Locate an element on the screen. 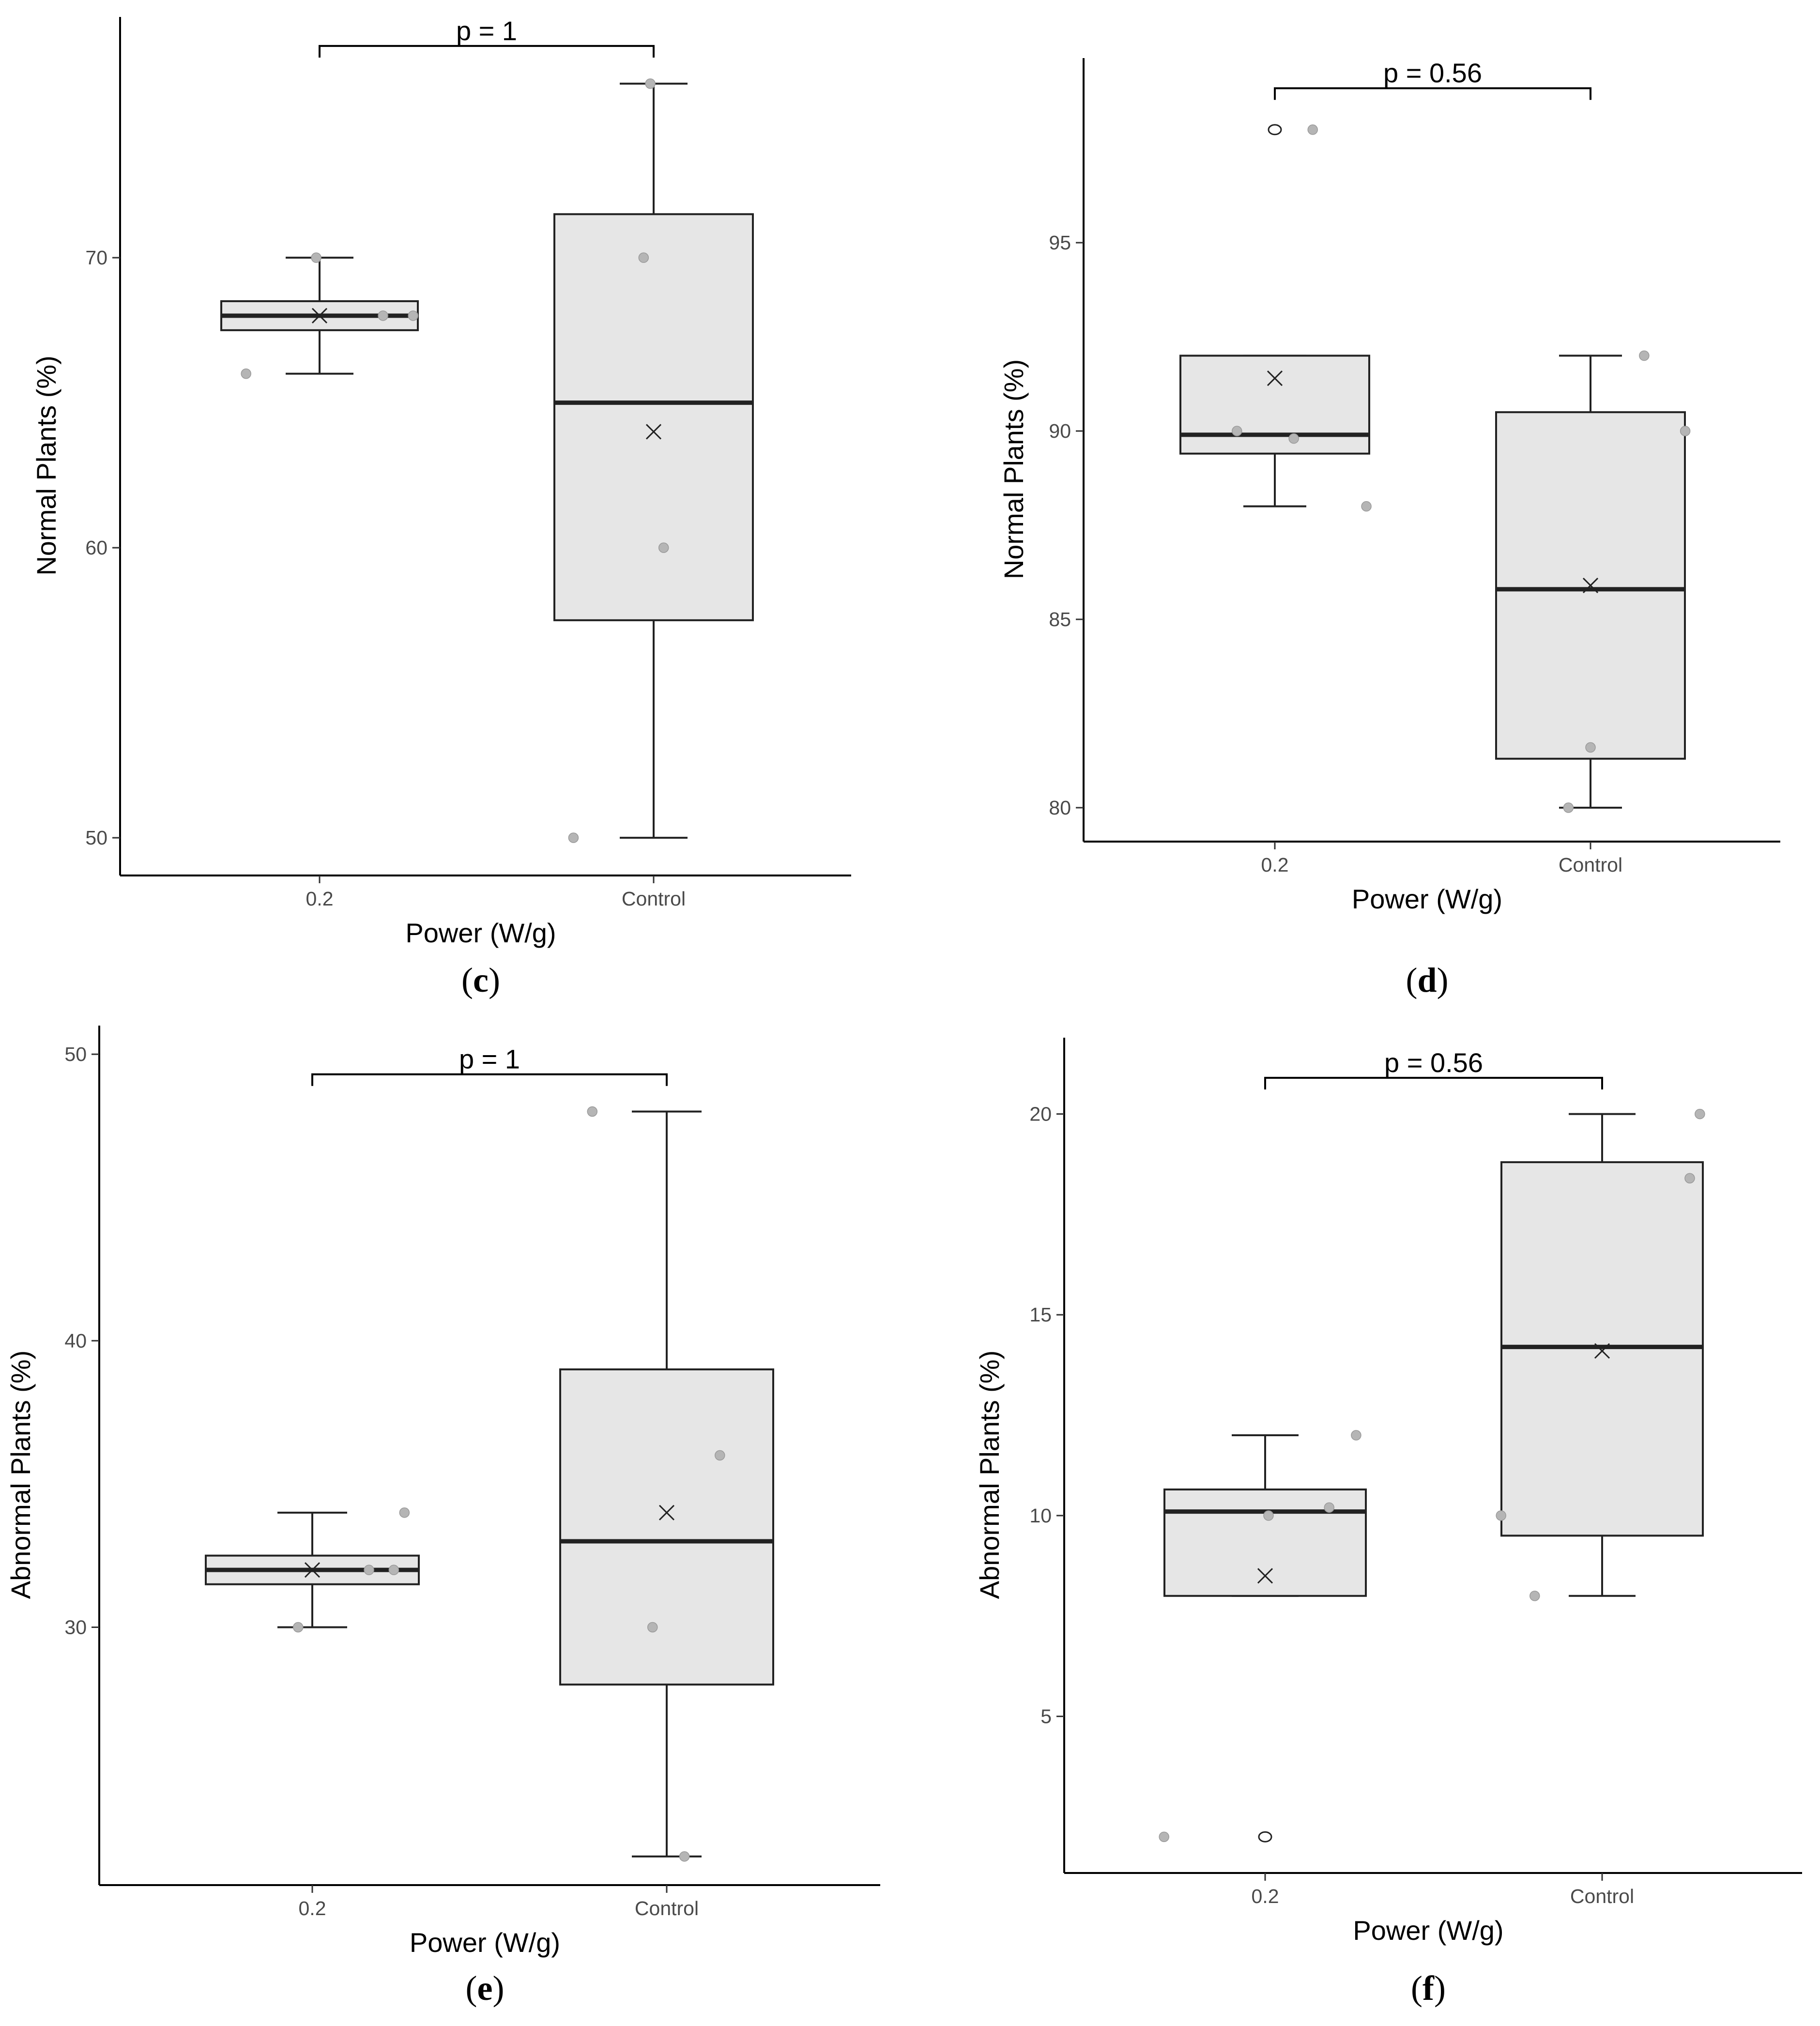  panel-d-x-tick-label: Control is located at coordinates (1591, 865).